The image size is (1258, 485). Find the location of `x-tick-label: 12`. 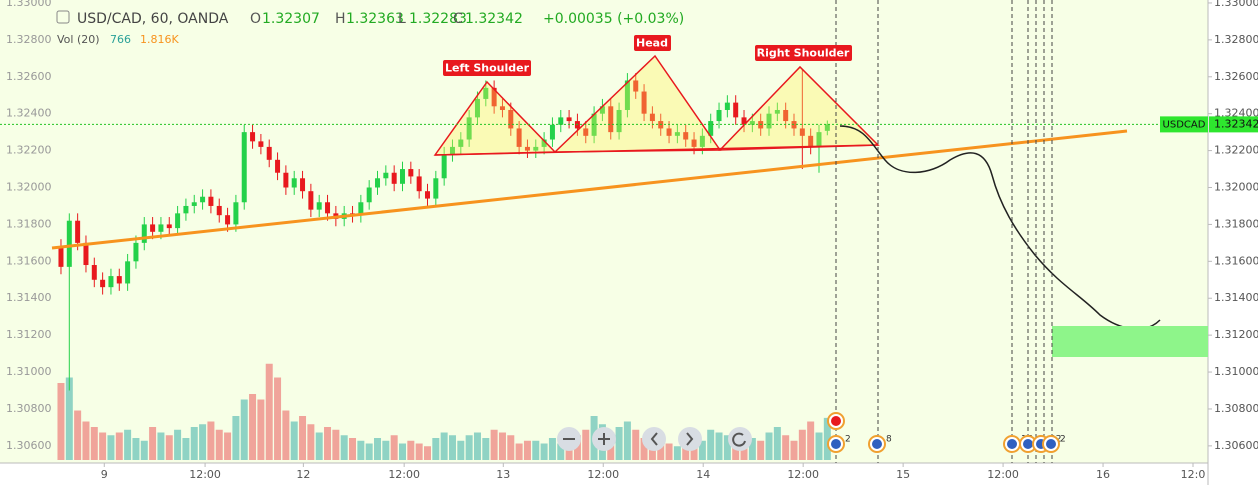

x-tick-label: 12 is located at coordinates (303, 474).